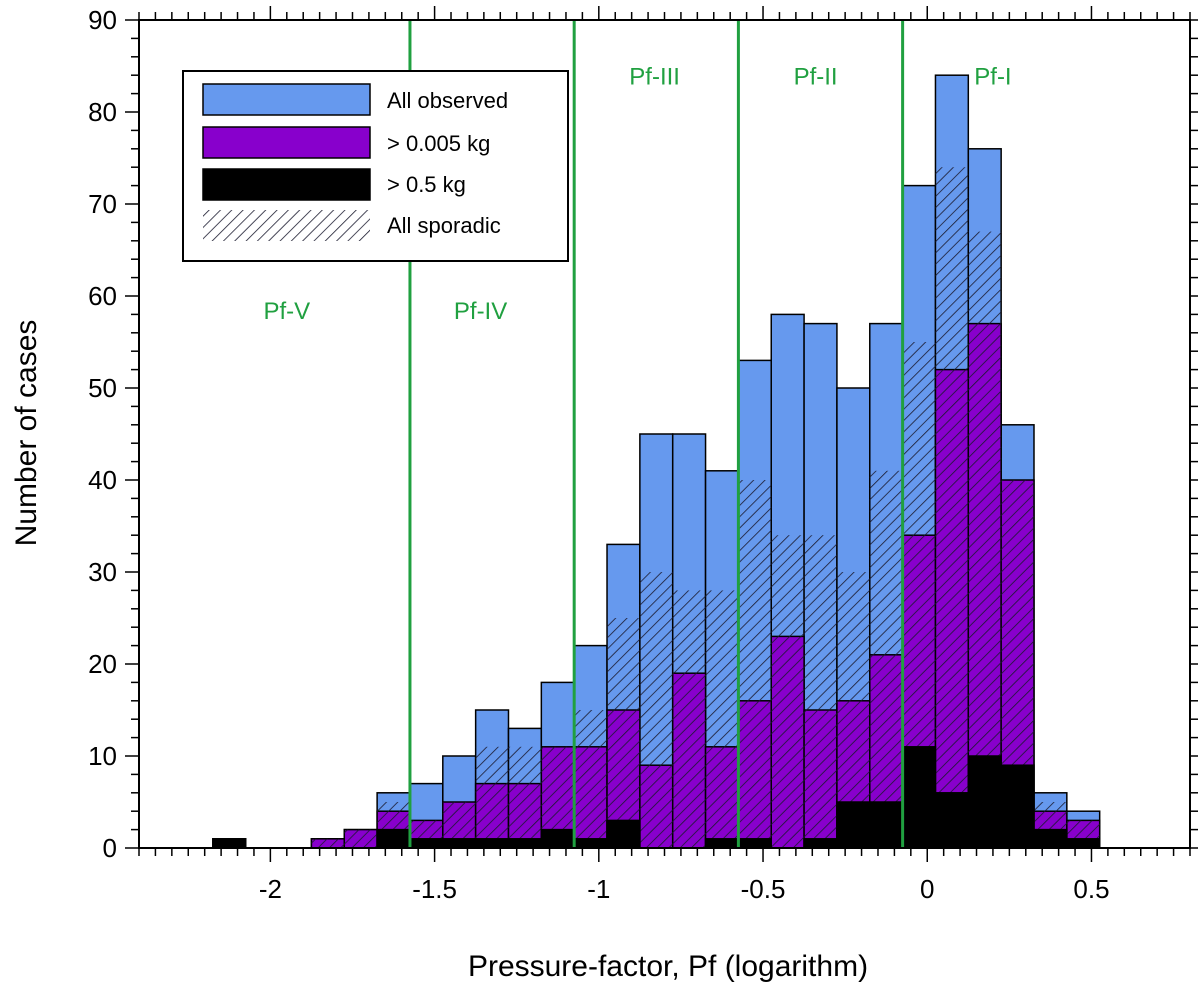 The image size is (1200, 987). What do you see at coordinates (102, 388) in the screenshot?
I see `y-tick-label: 50` at bounding box center [102, 388].